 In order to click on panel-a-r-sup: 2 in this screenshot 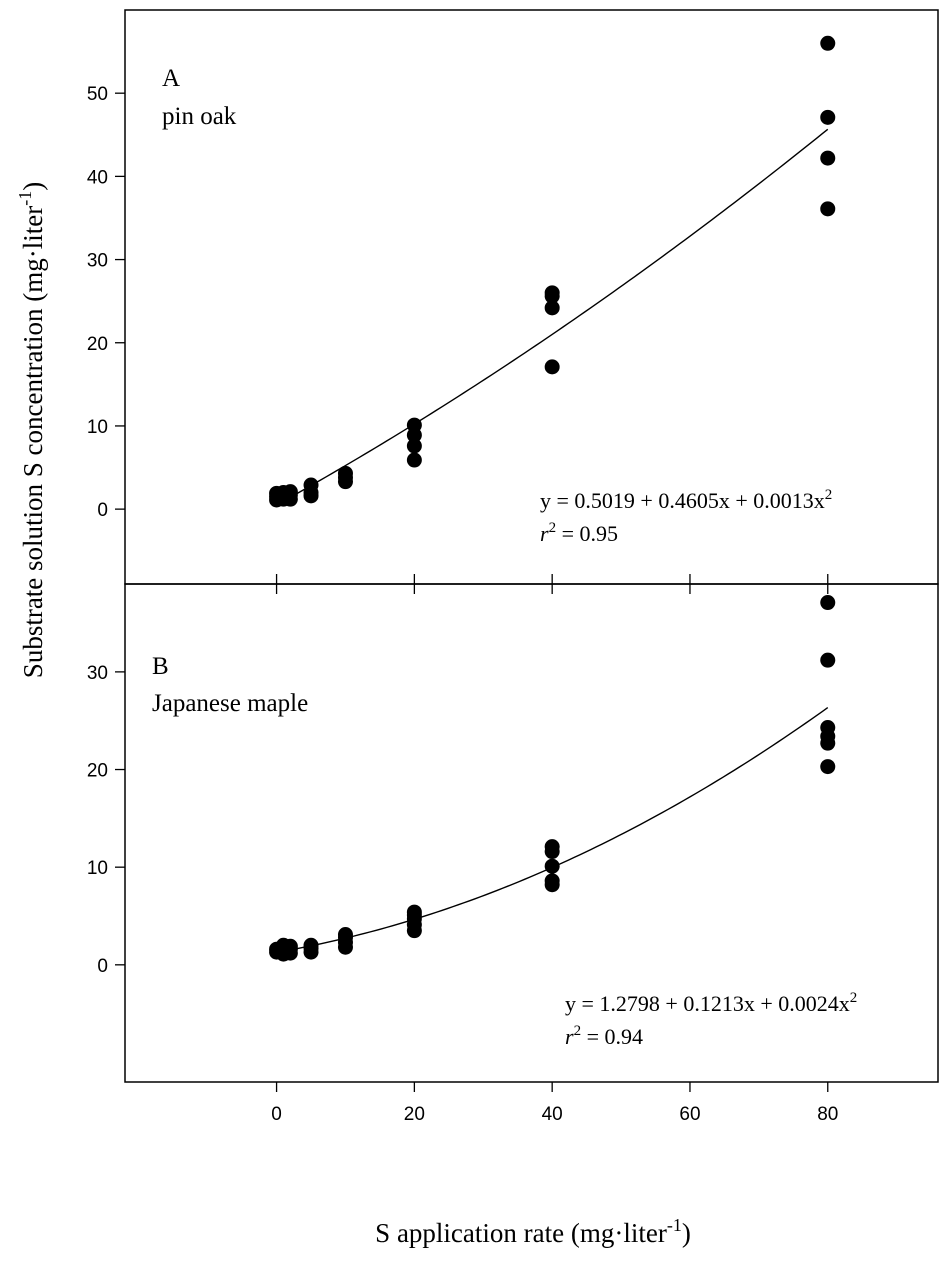, I will do `click(553, 528)`.